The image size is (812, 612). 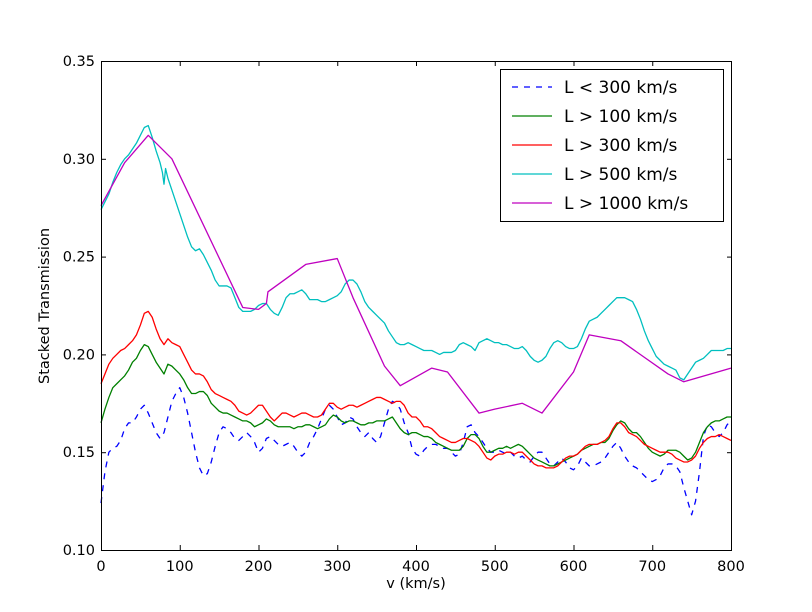 What do you see at coordinates (495, 567) in the screenshot?
I see `x-tick-label-5: 500` at bounding box center [495, 567].